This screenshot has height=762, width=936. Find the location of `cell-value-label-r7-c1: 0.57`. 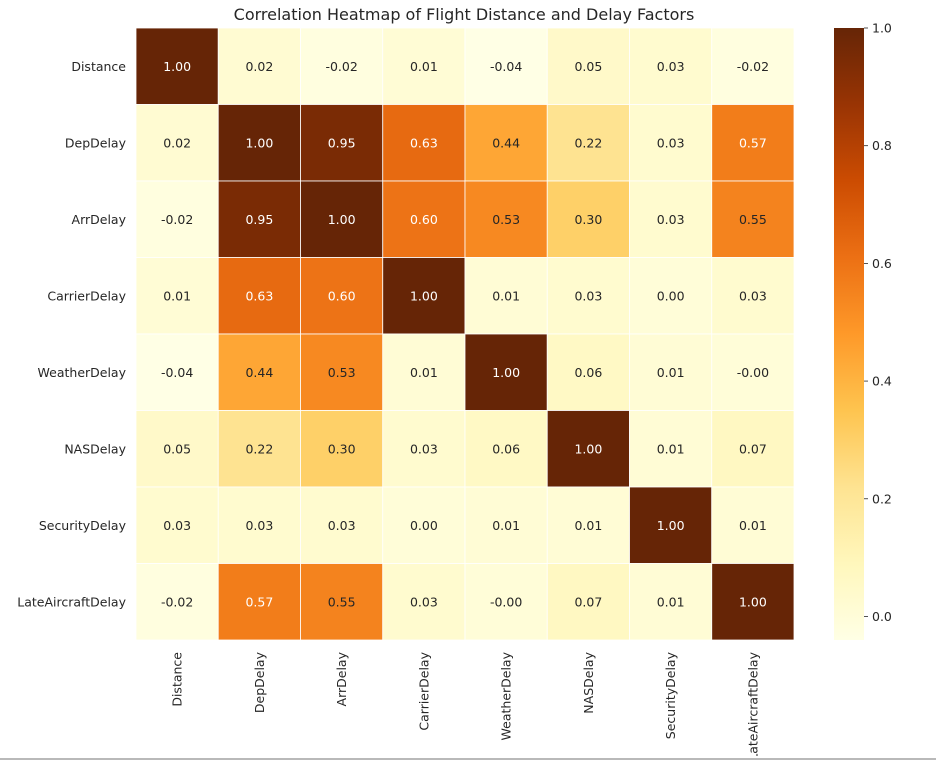

cell-value-label-r7-c1: 0.57 is located at coordinates (259, 601).